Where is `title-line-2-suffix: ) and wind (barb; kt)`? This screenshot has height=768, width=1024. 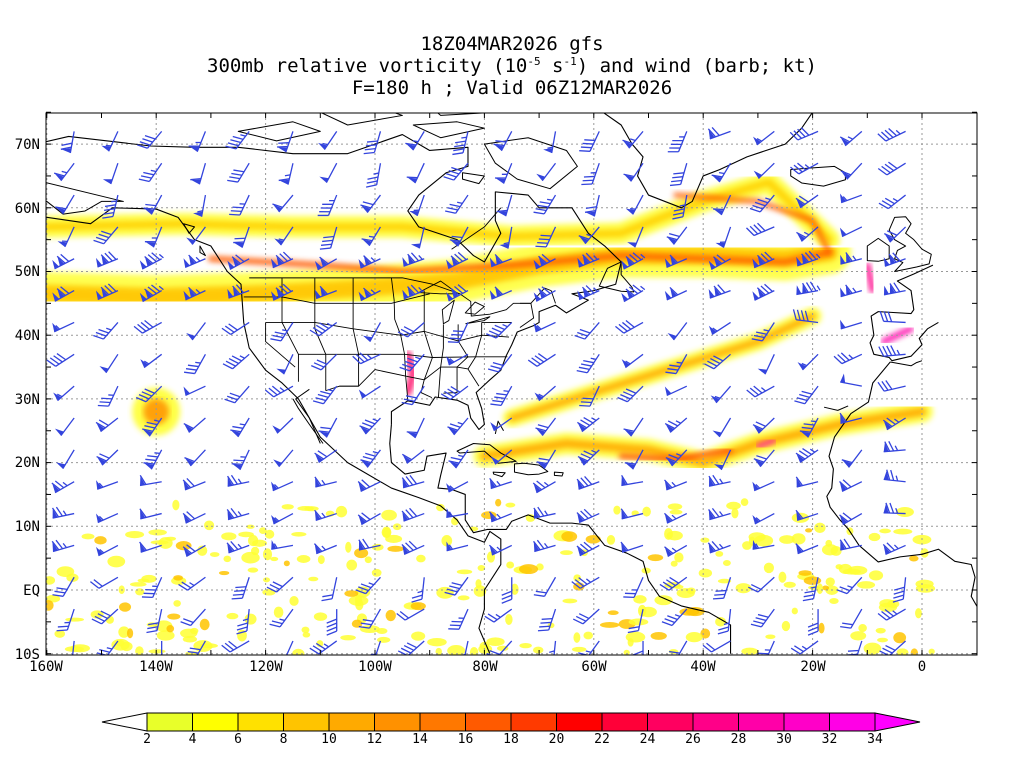
title-line-2-suffix: ) and wind (barb; kt) is located at coordinates (696, 66).